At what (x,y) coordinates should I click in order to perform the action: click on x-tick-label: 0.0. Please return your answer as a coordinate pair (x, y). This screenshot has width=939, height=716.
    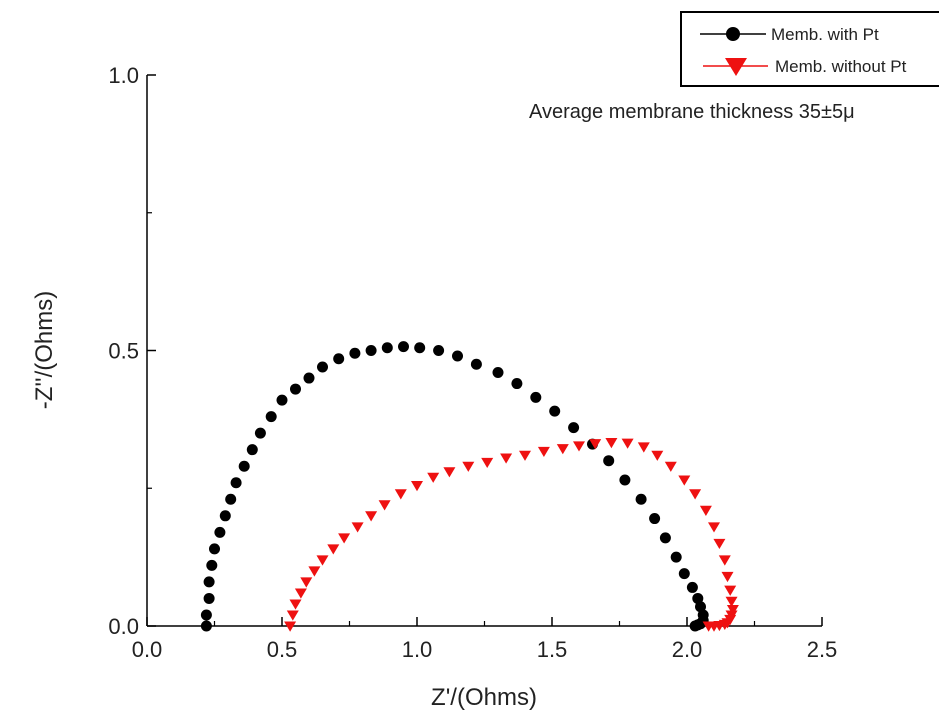
    Looking at the image, I should click on (147, 649).